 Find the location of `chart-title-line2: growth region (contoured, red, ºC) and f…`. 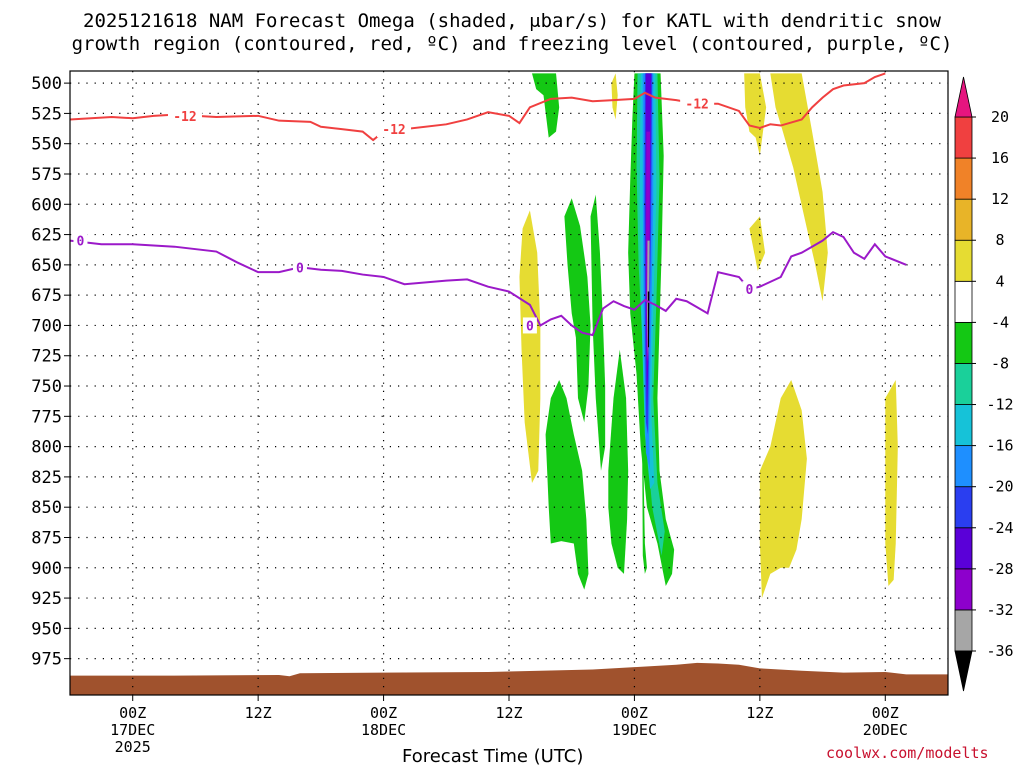

chart-title-line2: growth region (contoured, red, ºC) and f… is located at coordinates (512, 44).